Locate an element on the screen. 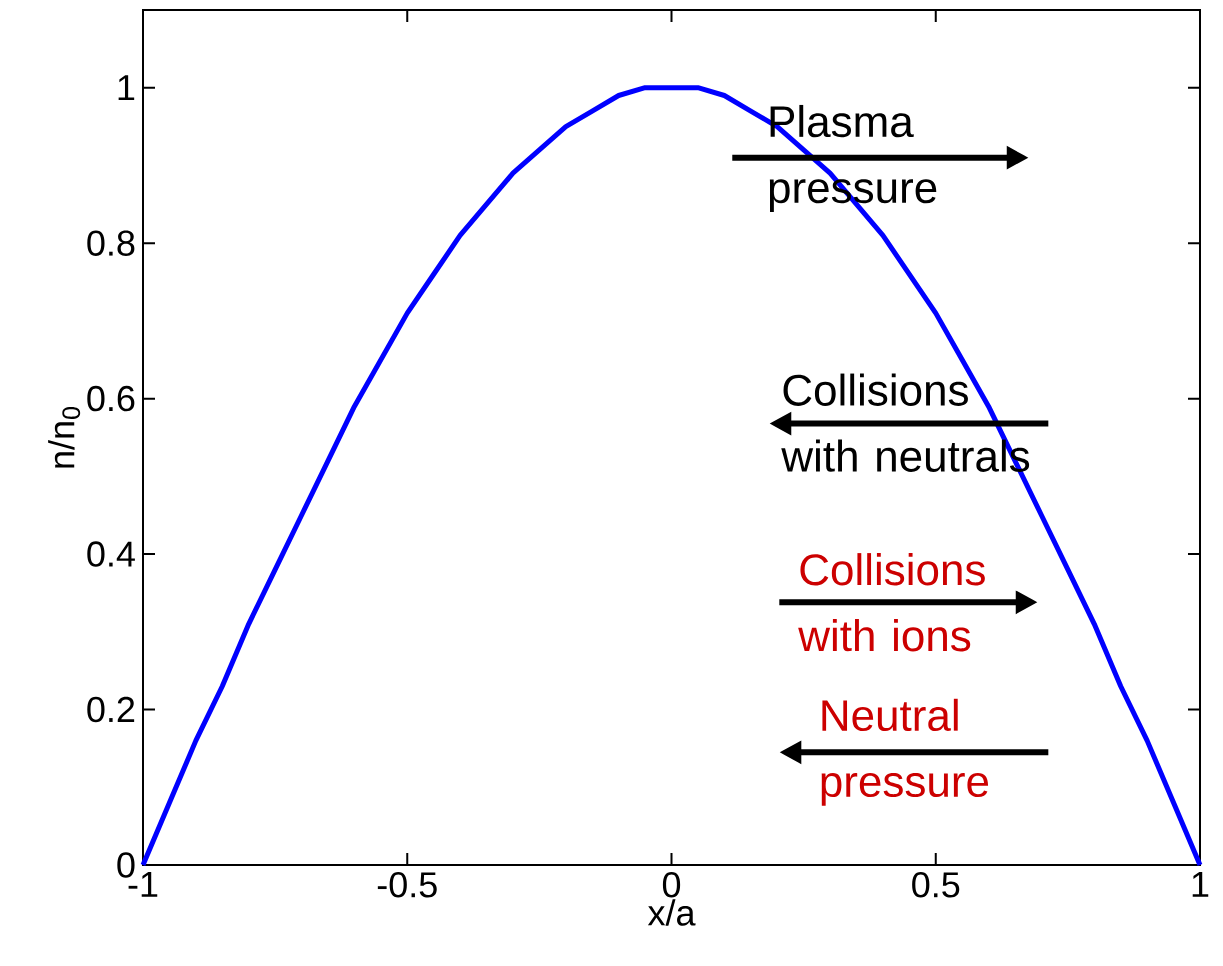 This screenshot has width=1223, height=966. x-axis-title: x/a is located at coordinates (671, 912).